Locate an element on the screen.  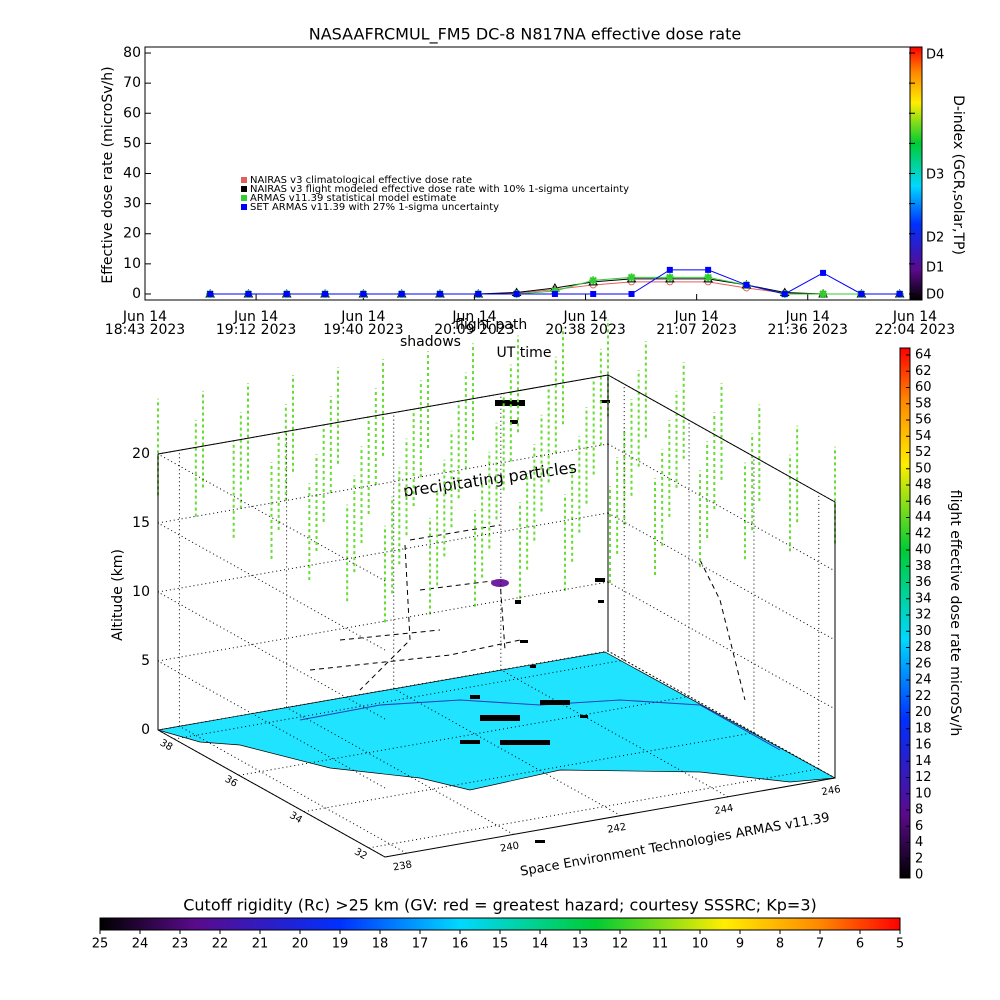
y-tick-label: 38 is located at coordinates (166, 746).